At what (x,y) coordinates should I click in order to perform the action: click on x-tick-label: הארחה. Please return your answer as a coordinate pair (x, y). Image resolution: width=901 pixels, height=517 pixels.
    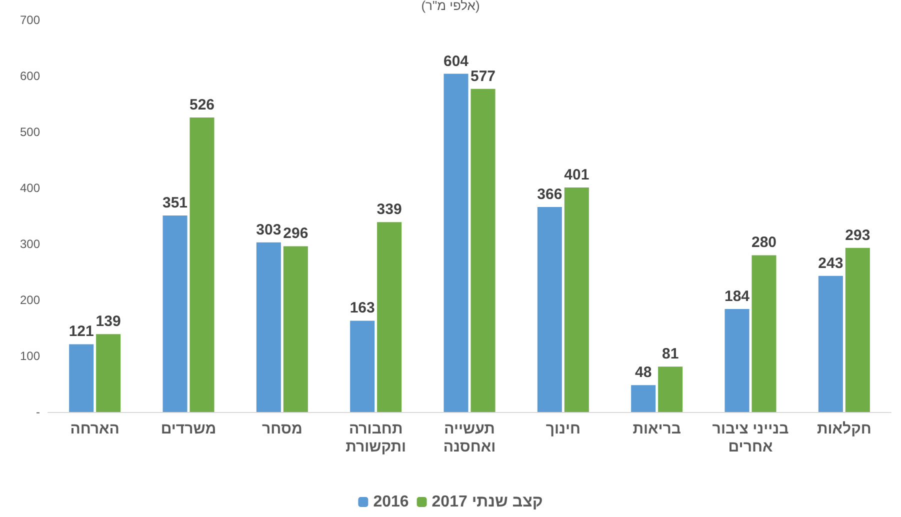
    Looking at the image, I should click on (95, 429).